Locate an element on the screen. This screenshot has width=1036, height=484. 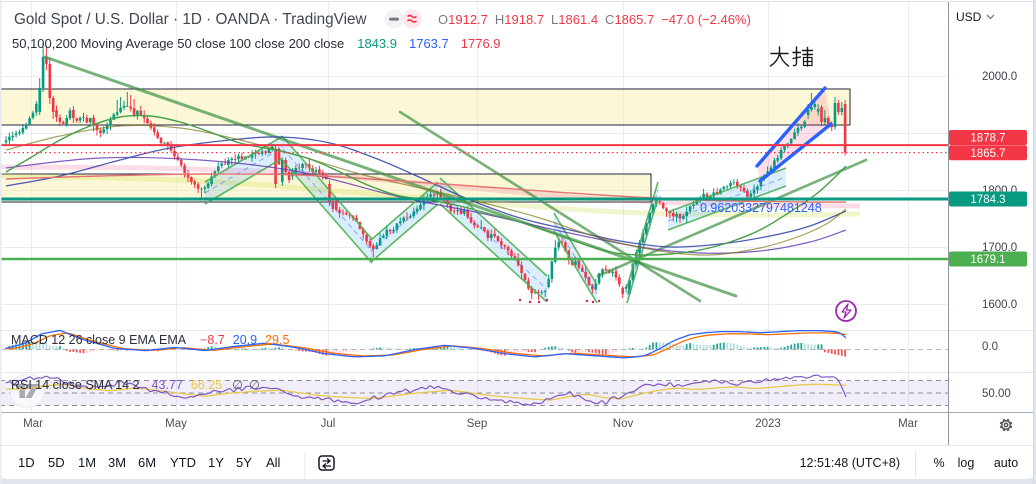
svg-text: 2023 is located at coordinates (768, 424).